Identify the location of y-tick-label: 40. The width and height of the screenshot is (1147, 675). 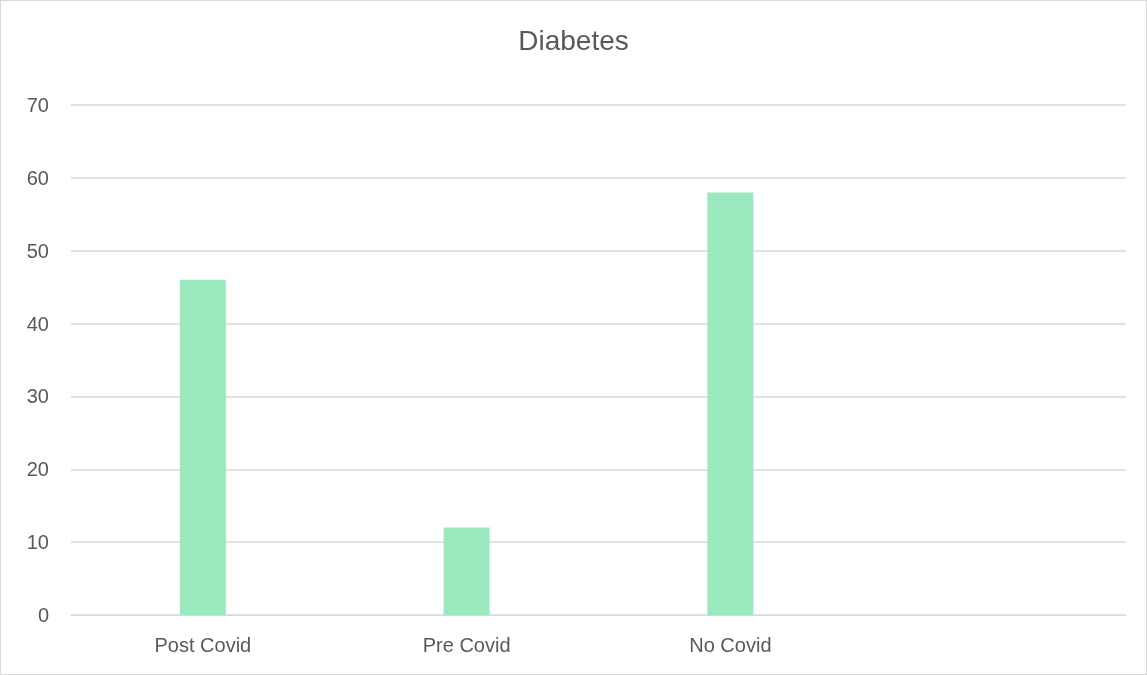
(37, 323).